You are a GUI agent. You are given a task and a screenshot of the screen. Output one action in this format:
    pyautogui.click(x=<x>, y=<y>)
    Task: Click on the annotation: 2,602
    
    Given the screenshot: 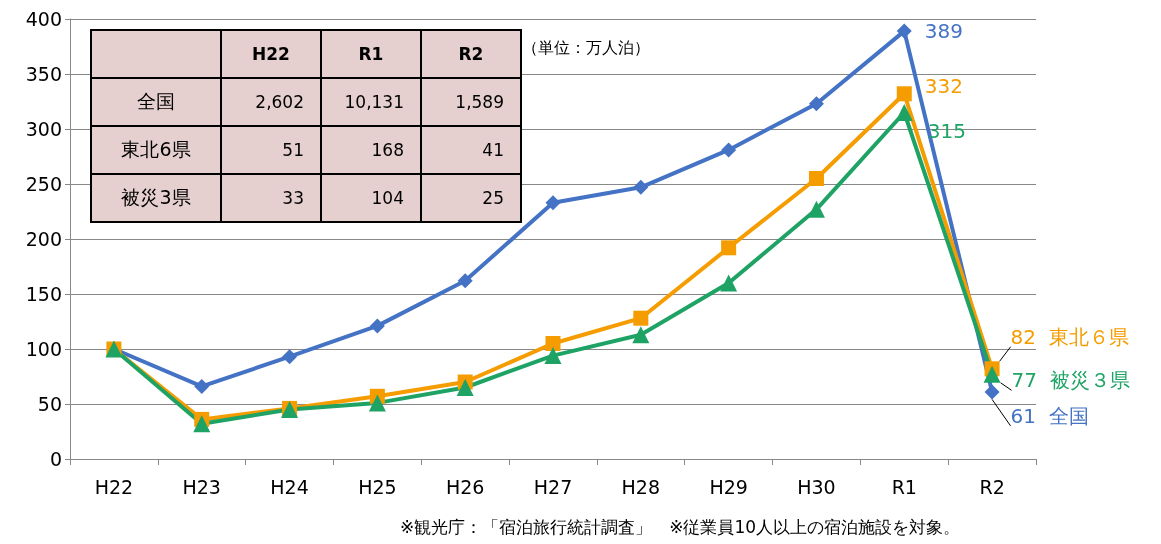 What is the action you would take?
    pyautogui.click(x=271, y=102)
    